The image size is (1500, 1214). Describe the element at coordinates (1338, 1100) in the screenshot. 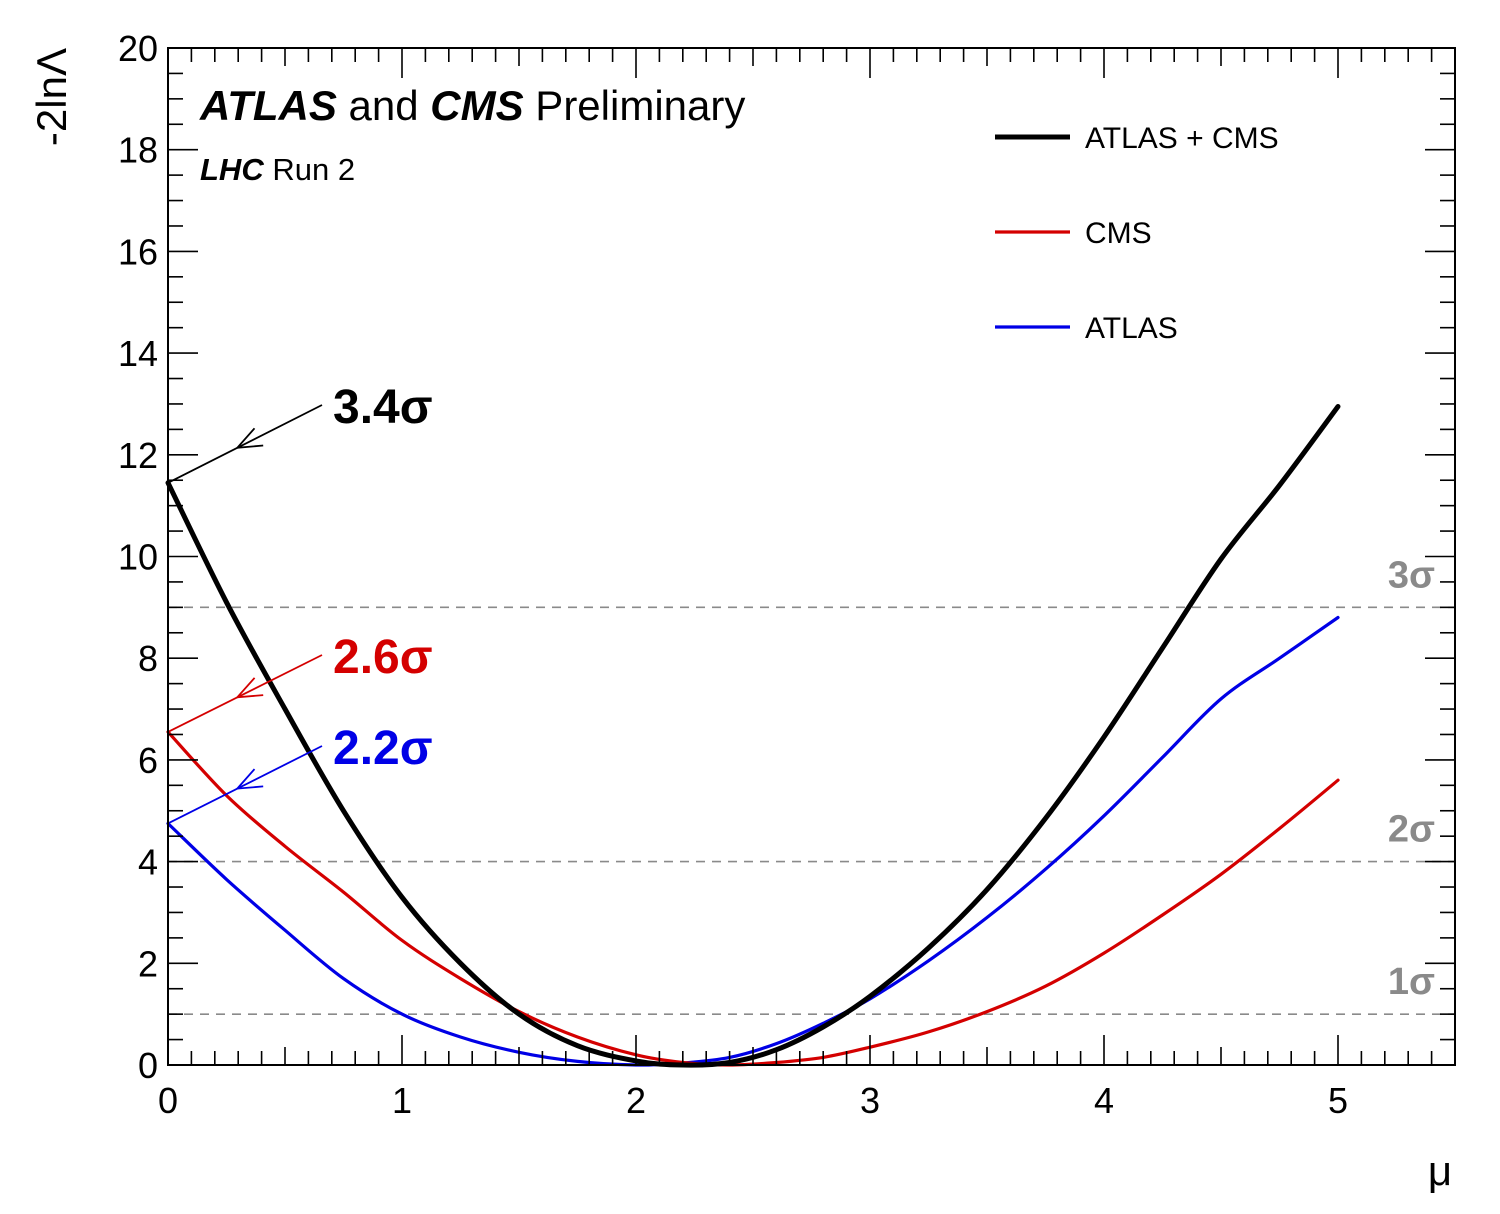

I see `x-tick-label: 5` at that location.